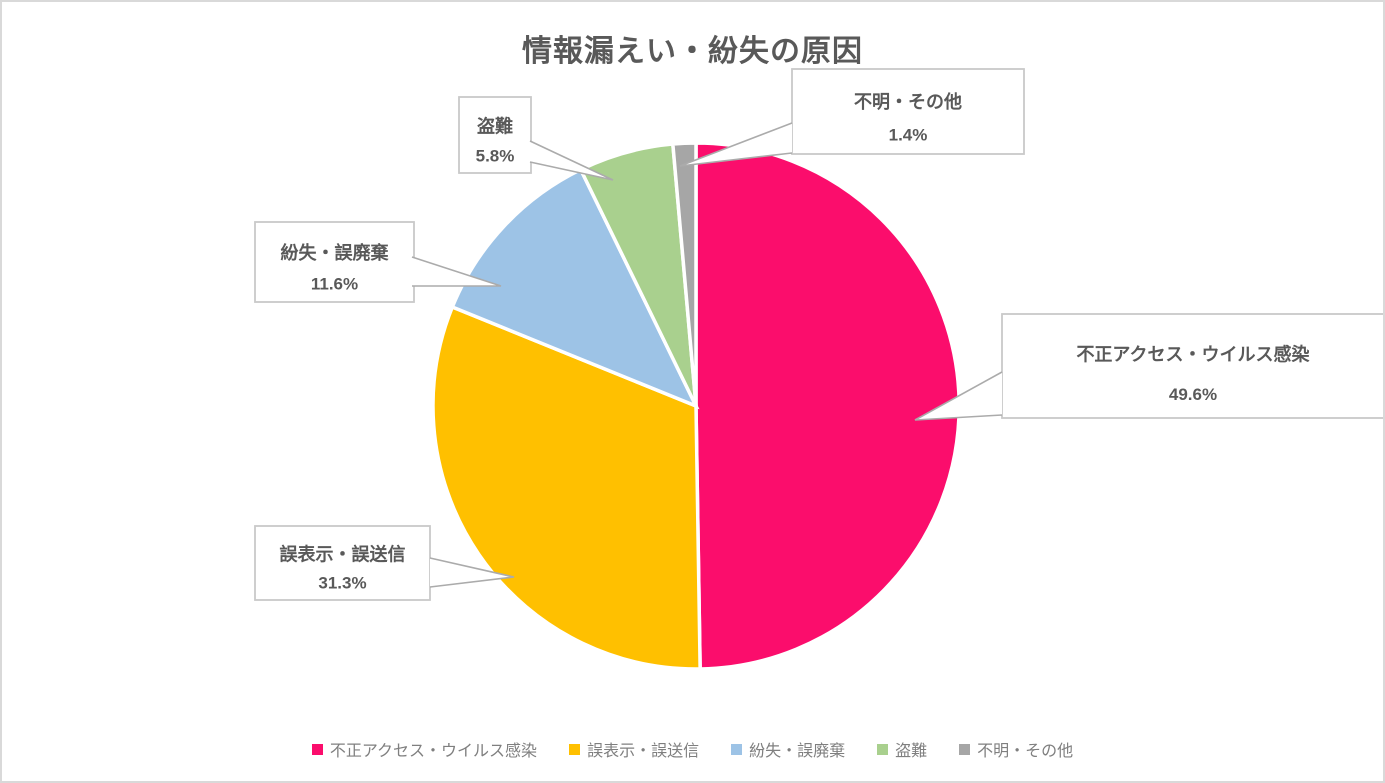 This screenshot has height=783, width=1385. Describe the element at coordinates (334, 283) in the screenshot. I see `callout-value-label: 11.6%` at that location.